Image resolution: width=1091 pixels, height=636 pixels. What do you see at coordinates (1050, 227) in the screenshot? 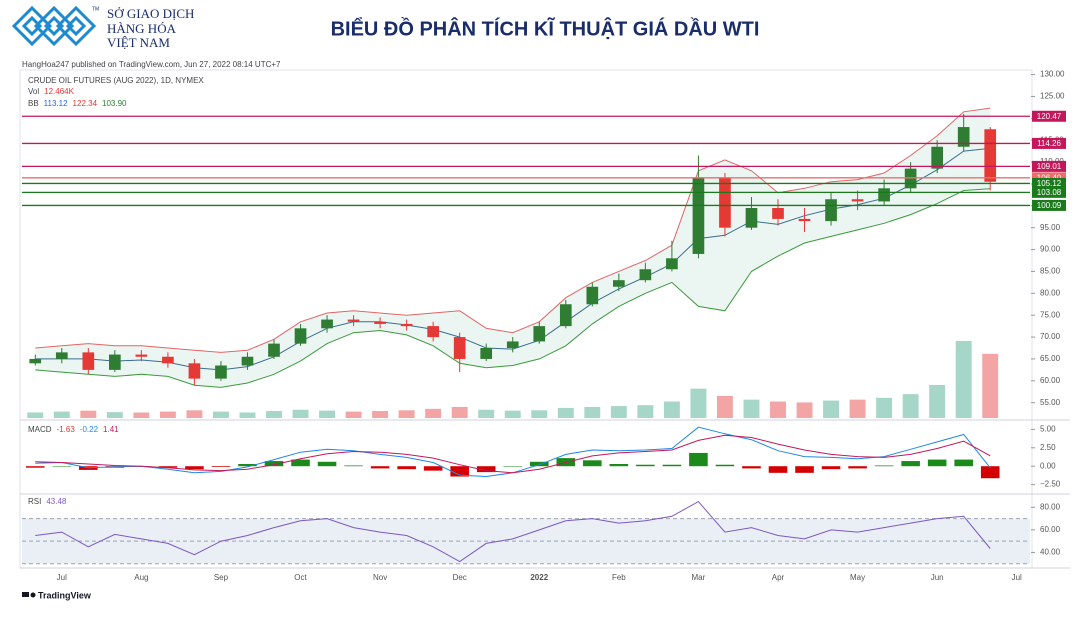
I see `y-tick-label: 95.00` at bounding box center [1050, 227].